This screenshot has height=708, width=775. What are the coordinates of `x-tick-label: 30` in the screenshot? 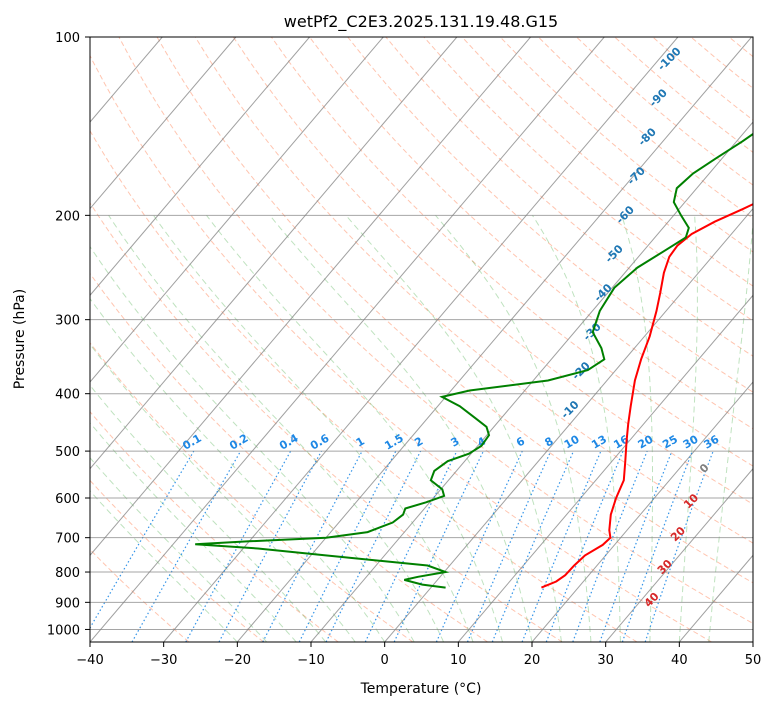 It's located at (605, 660).